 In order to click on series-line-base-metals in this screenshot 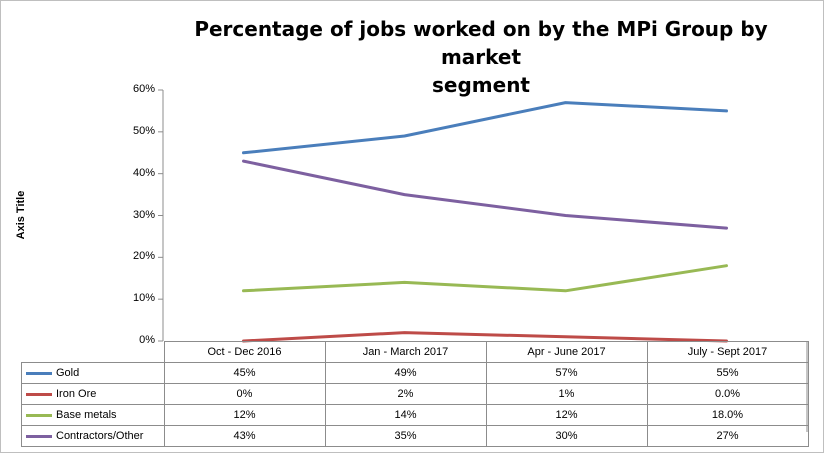, I will do `click(485, 278)`.